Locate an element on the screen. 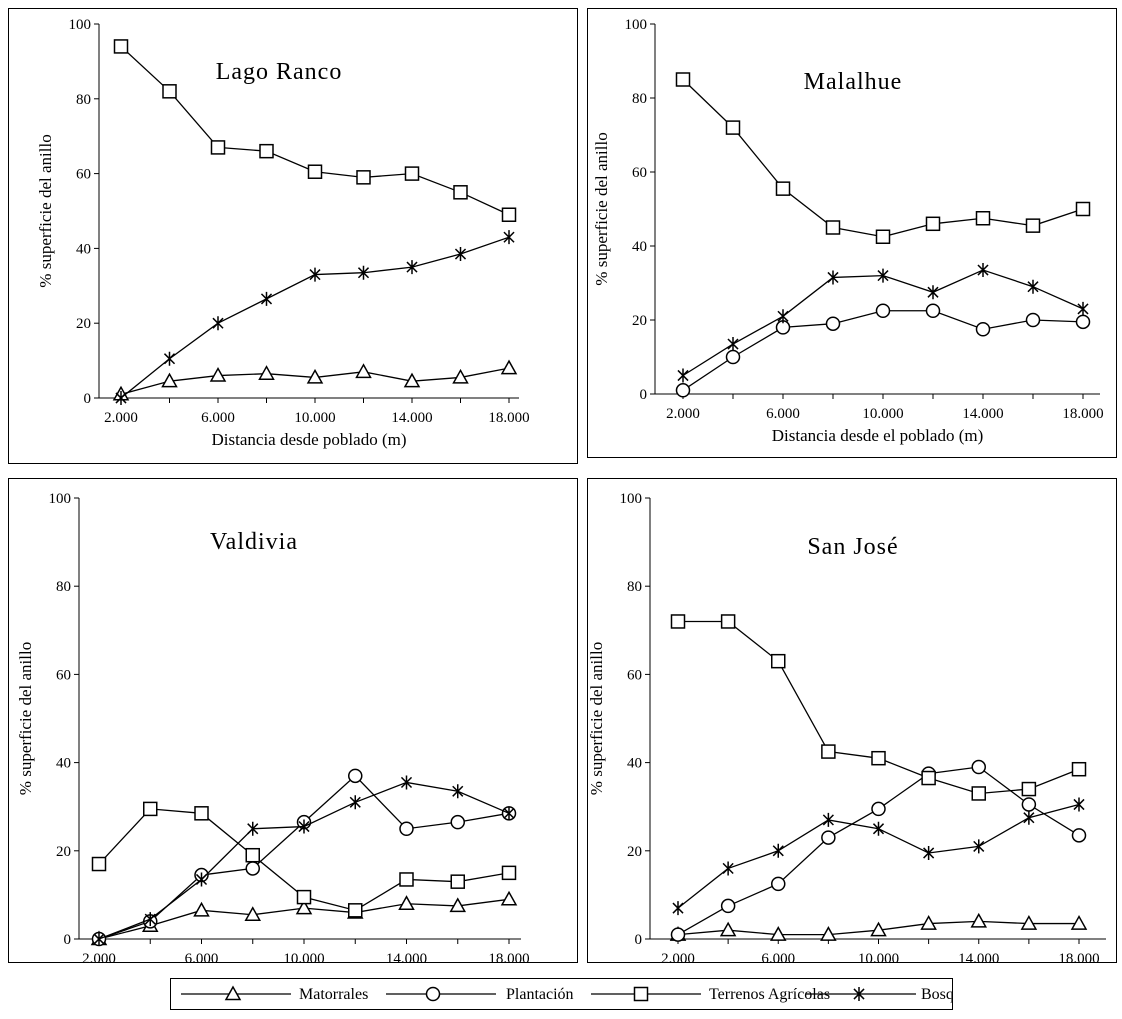 The image size is (1122, 1019). series-line-bosque-nativo is located at coordinates (304, 860).